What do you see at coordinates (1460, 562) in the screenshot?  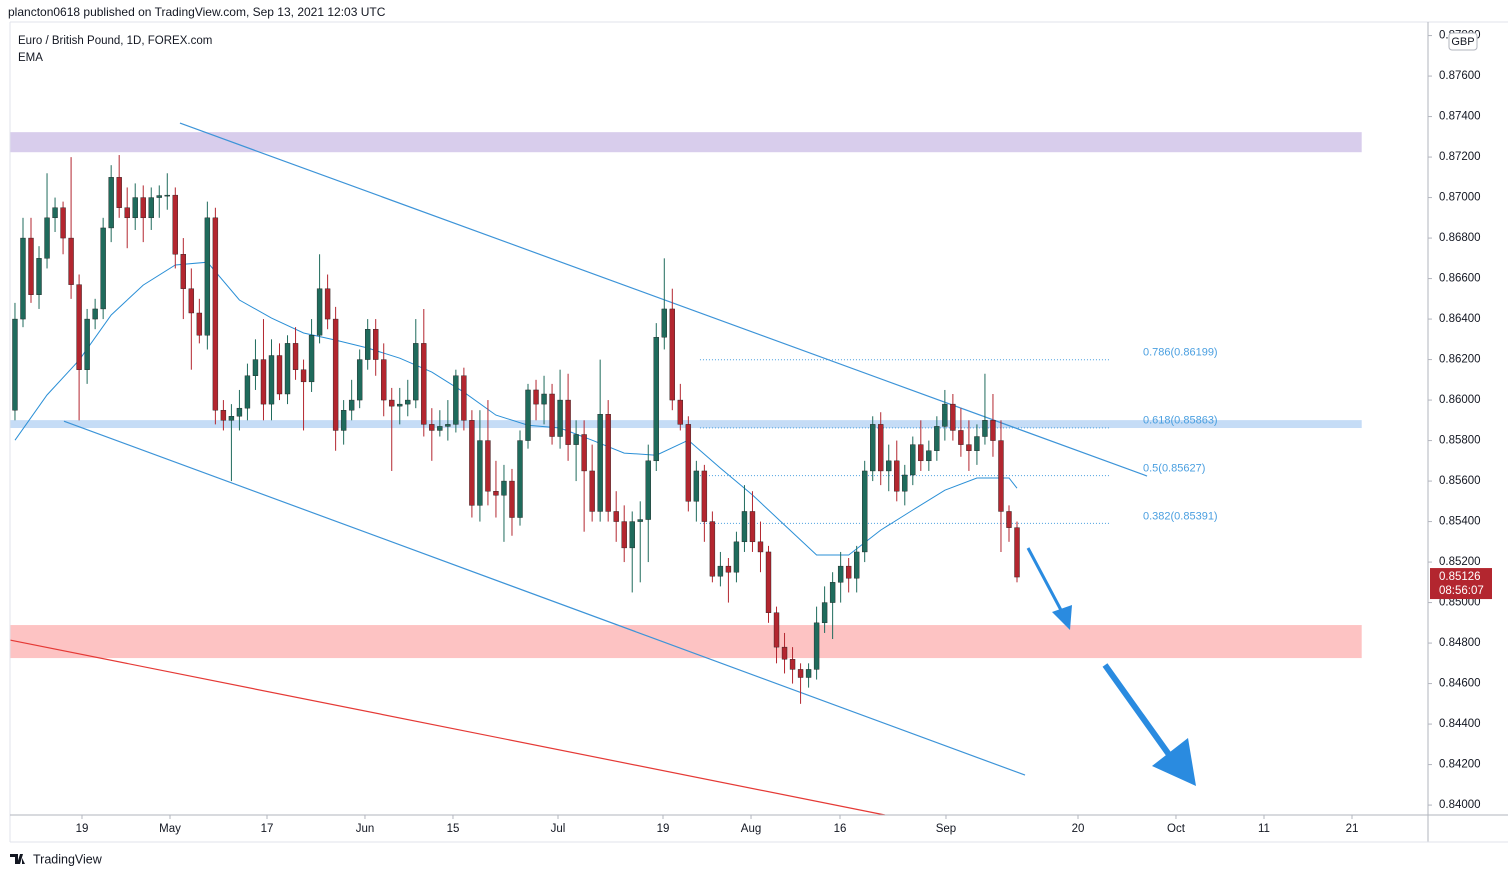 I see `y-tick-label: 0.85200` at bounding box center [1460, 562].